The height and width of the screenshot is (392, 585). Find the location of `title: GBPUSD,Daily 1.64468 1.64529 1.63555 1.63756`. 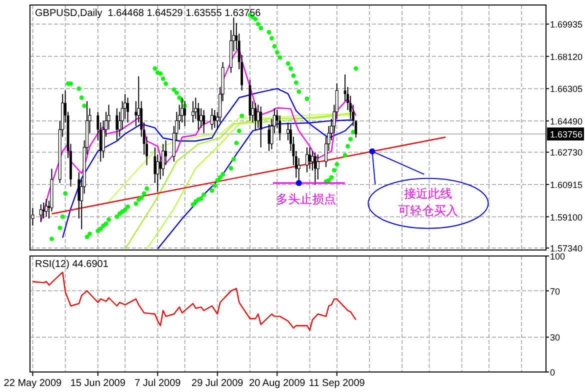

title: GBPUSD,Daily 1.64468 1.64529 1.63555 1.63756 is located at coordinates (148, 13).